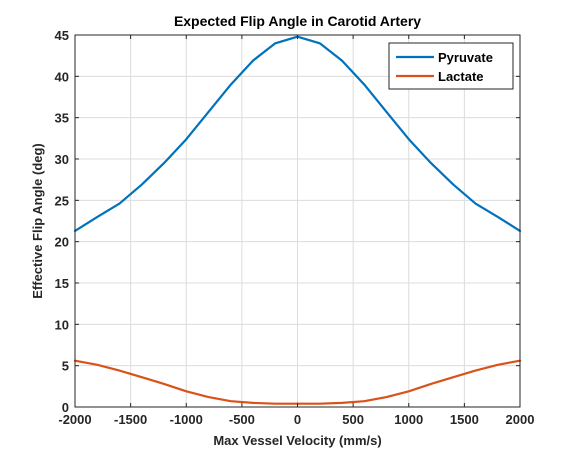 The height and width of the screenshot is (456, 575). Describe the element at coordinates (461, 76) in the screenshot. I see `legend-label-lactate: Lactate` at that location.